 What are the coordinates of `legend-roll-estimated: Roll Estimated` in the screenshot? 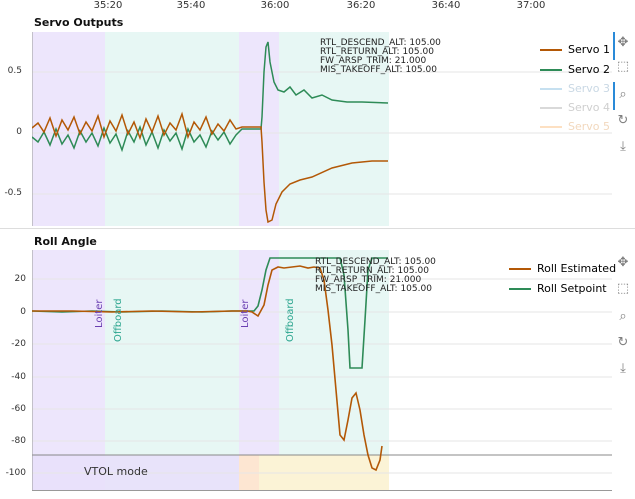 It's located at (562, 268).